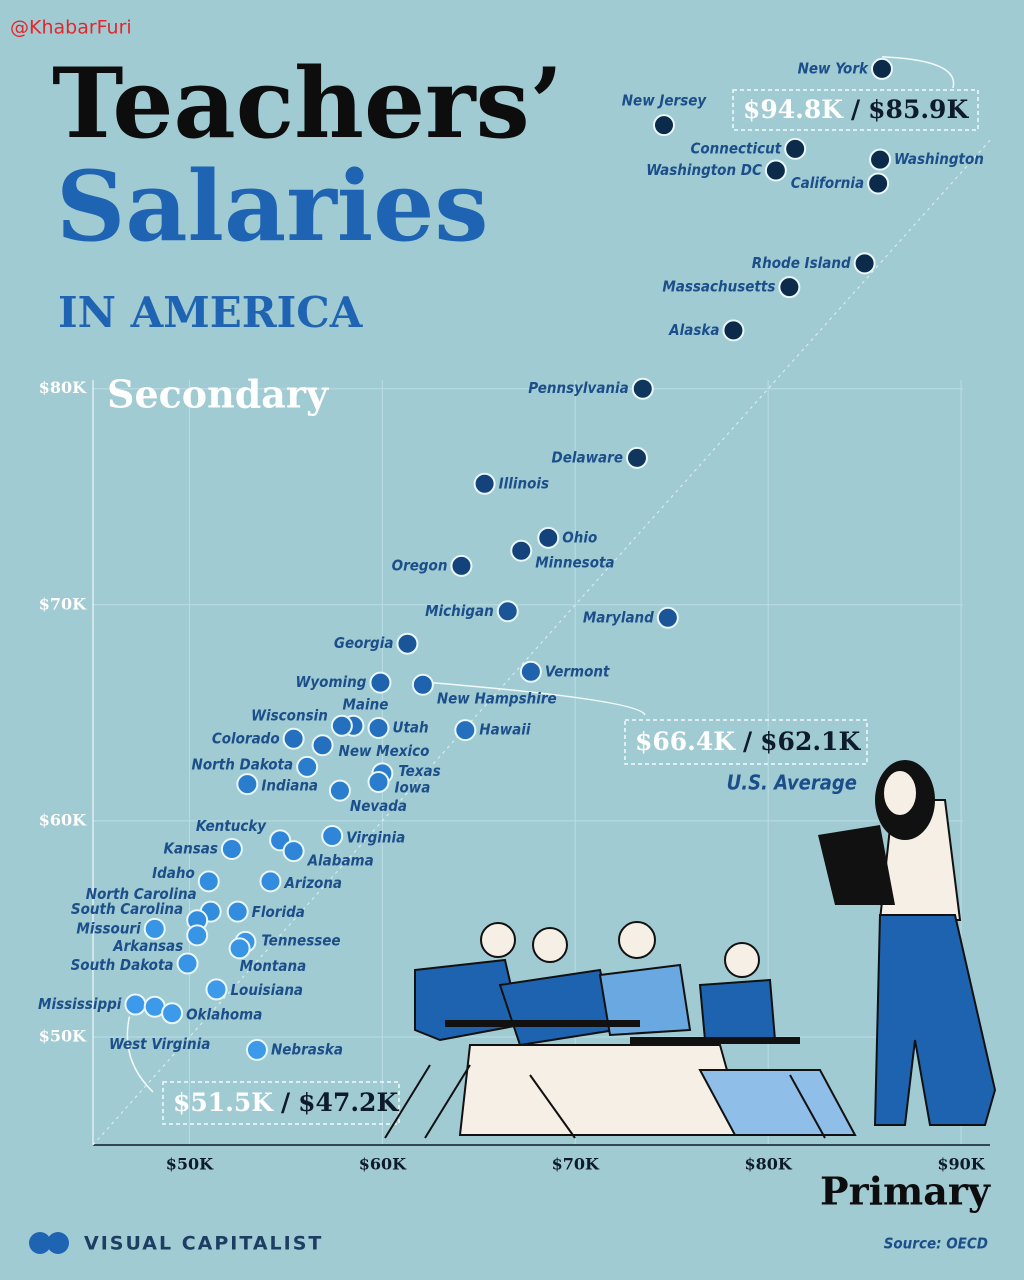 The width and height of the screenshot is (1024, 1280). I want to click on y-tick-label: $70K, so click(63, 603).